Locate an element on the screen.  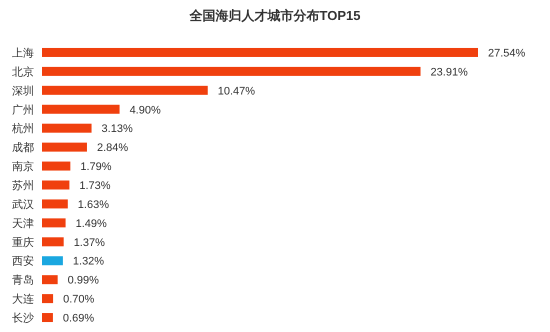
data-label: 1.32% is located at coordinates (88, 262).